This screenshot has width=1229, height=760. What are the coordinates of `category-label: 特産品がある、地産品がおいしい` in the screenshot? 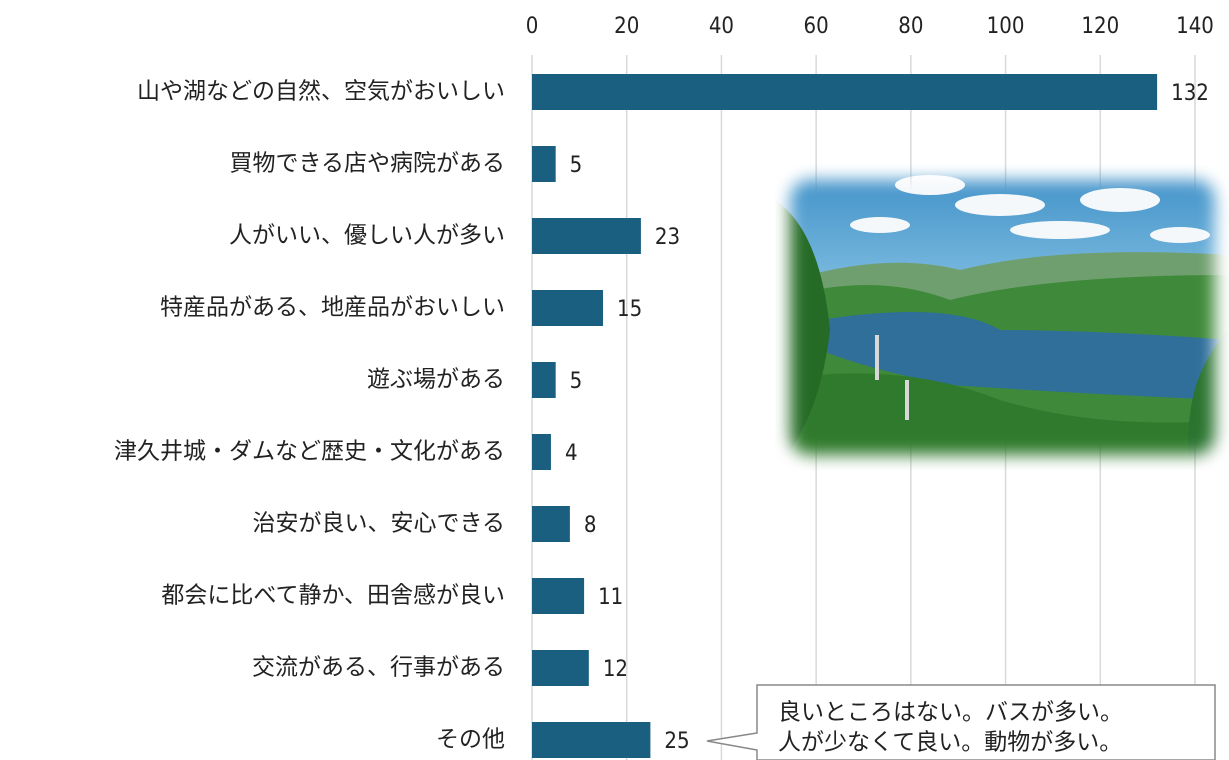 It's located at (332, 308).